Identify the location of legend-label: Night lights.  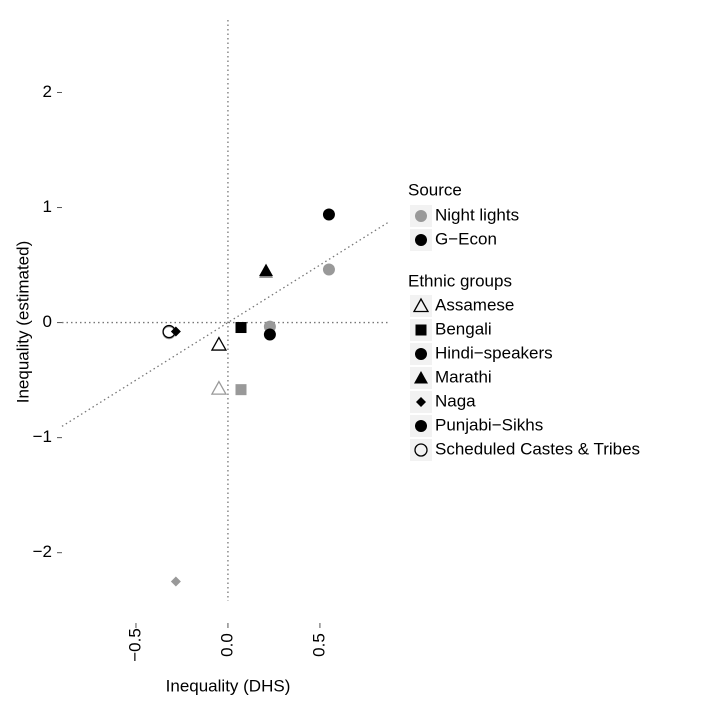
(477, 214).